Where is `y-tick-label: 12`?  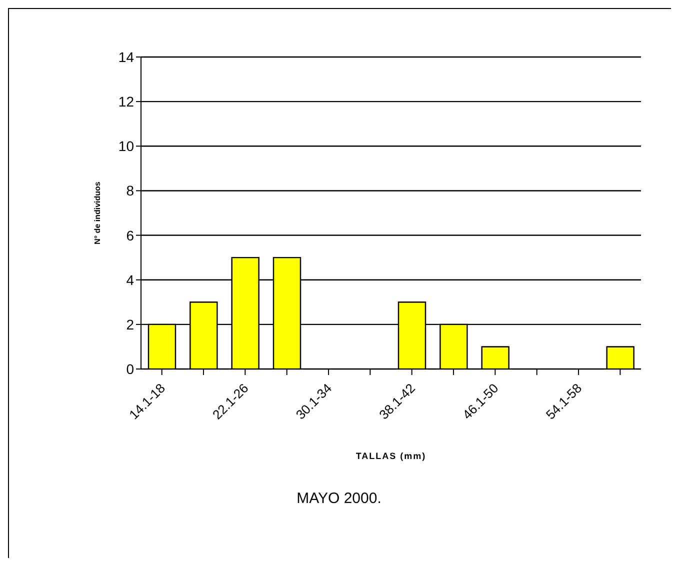 y-tick-label: 12 is located at coordinates (126, 102).